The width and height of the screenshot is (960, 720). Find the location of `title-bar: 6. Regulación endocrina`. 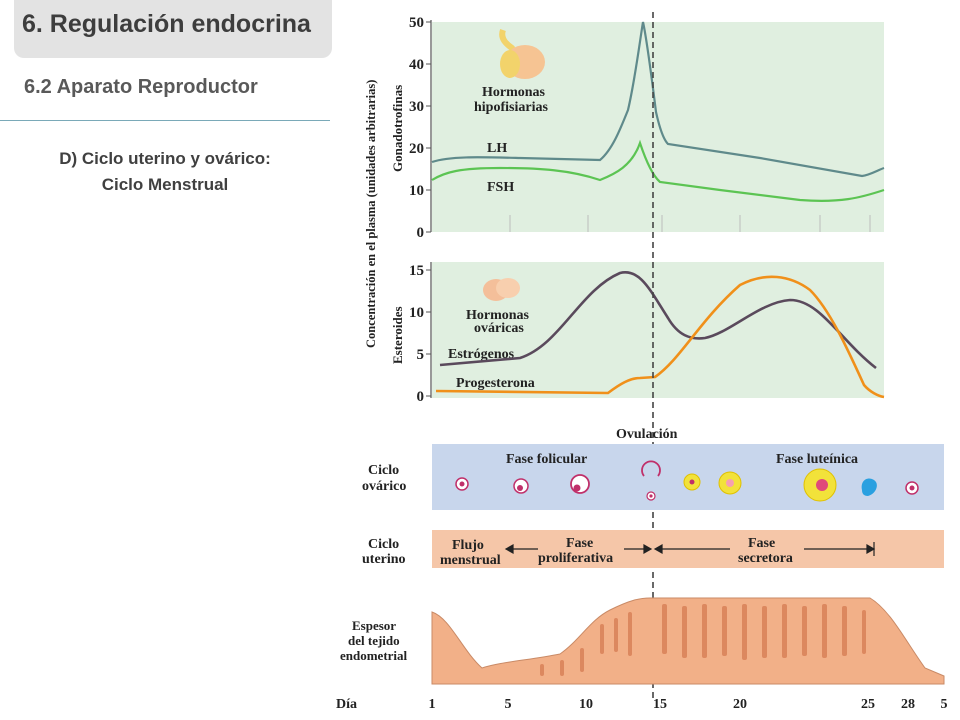

title-bar: 6. Regulación endocrina is located at coordinates (173, 29).